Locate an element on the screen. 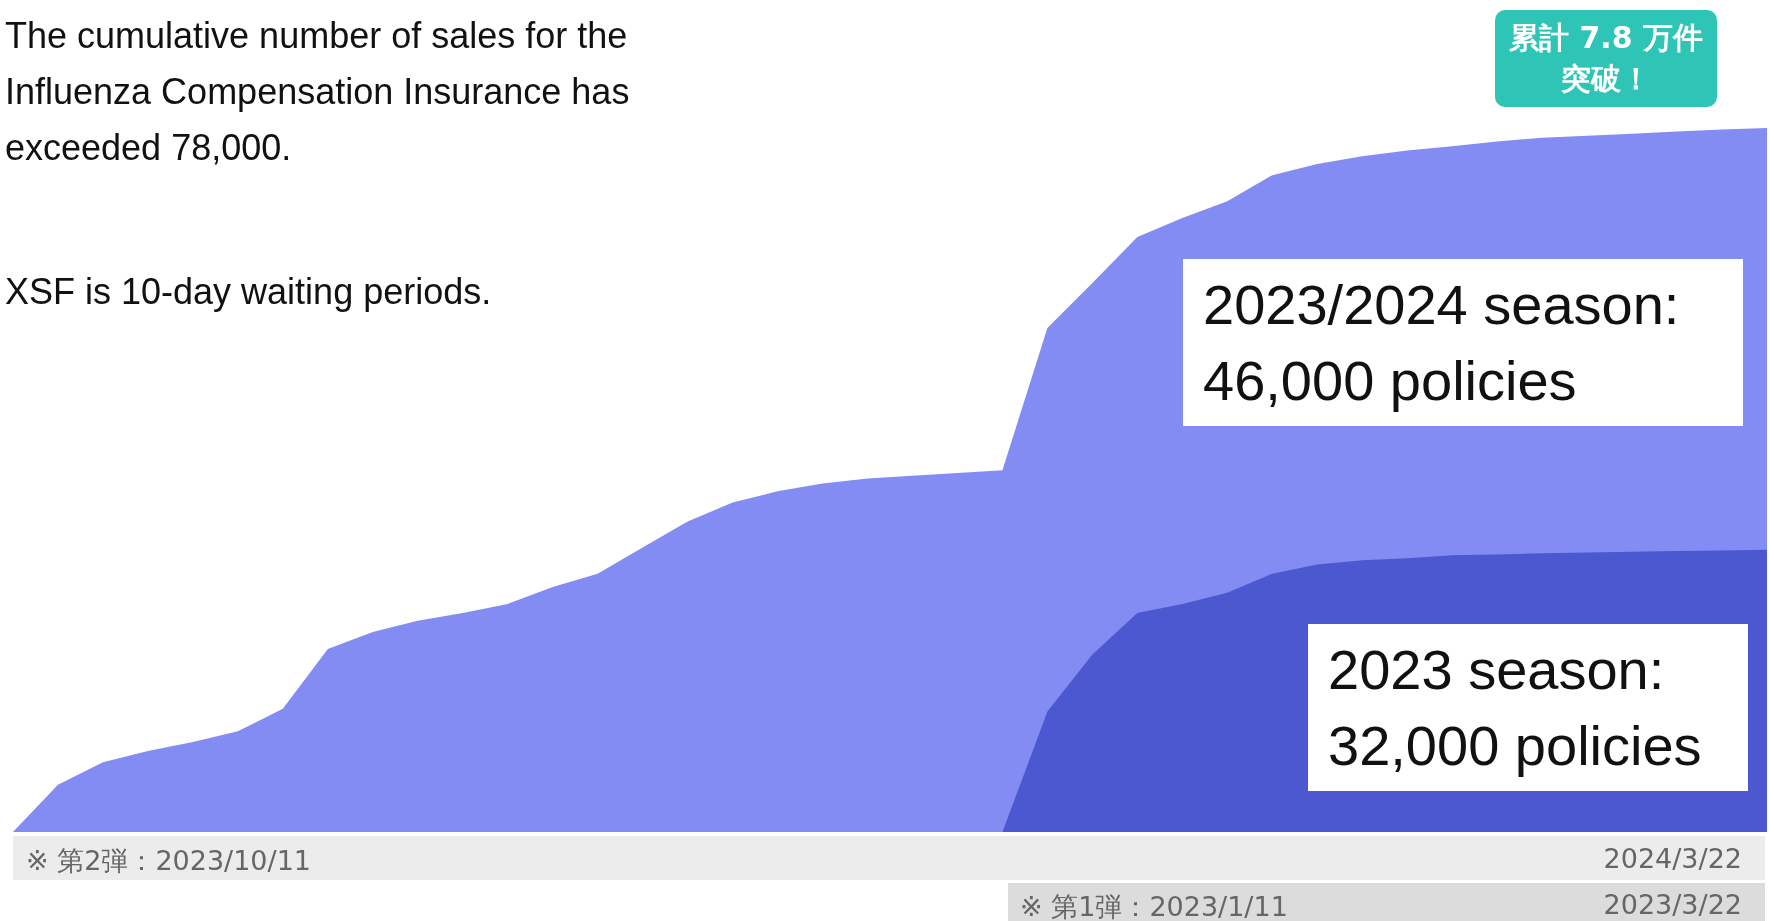 This screenshot has height=921, width=1770. text: 2023/3/22 is located at coordinates (1672, 904).